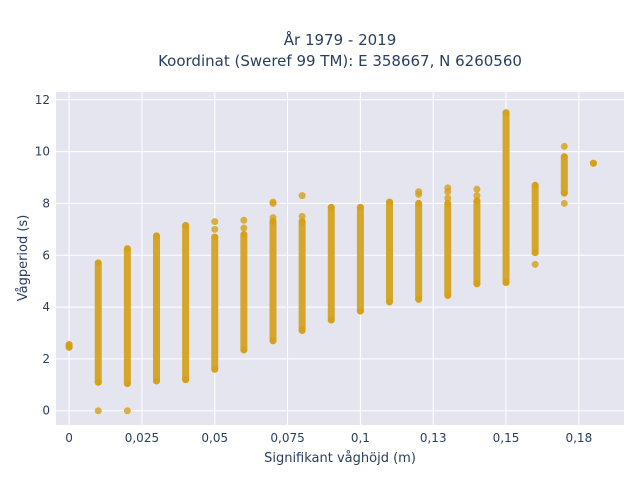  I want to click on x-tick-label: 0,13, so click(433, 438).